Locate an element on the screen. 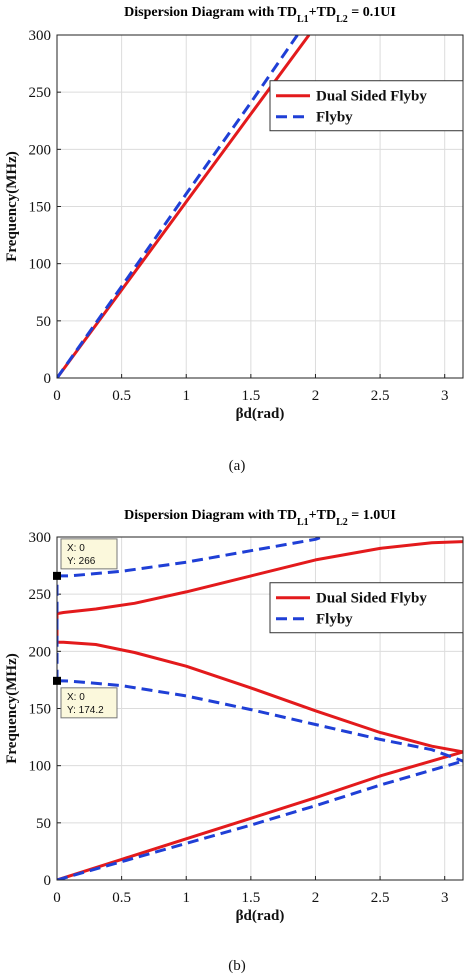 Image resolution: width=474 pixels, height=980 pixels. datatip-y-label: Y: 174.2 is located at coordinates (85, 710).